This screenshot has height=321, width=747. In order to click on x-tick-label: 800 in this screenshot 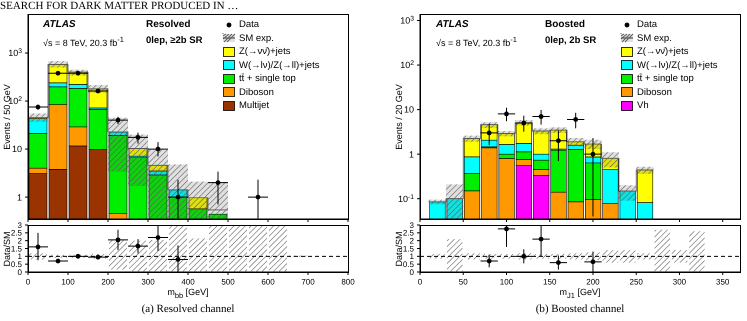, I will do `click(348, 282)`.